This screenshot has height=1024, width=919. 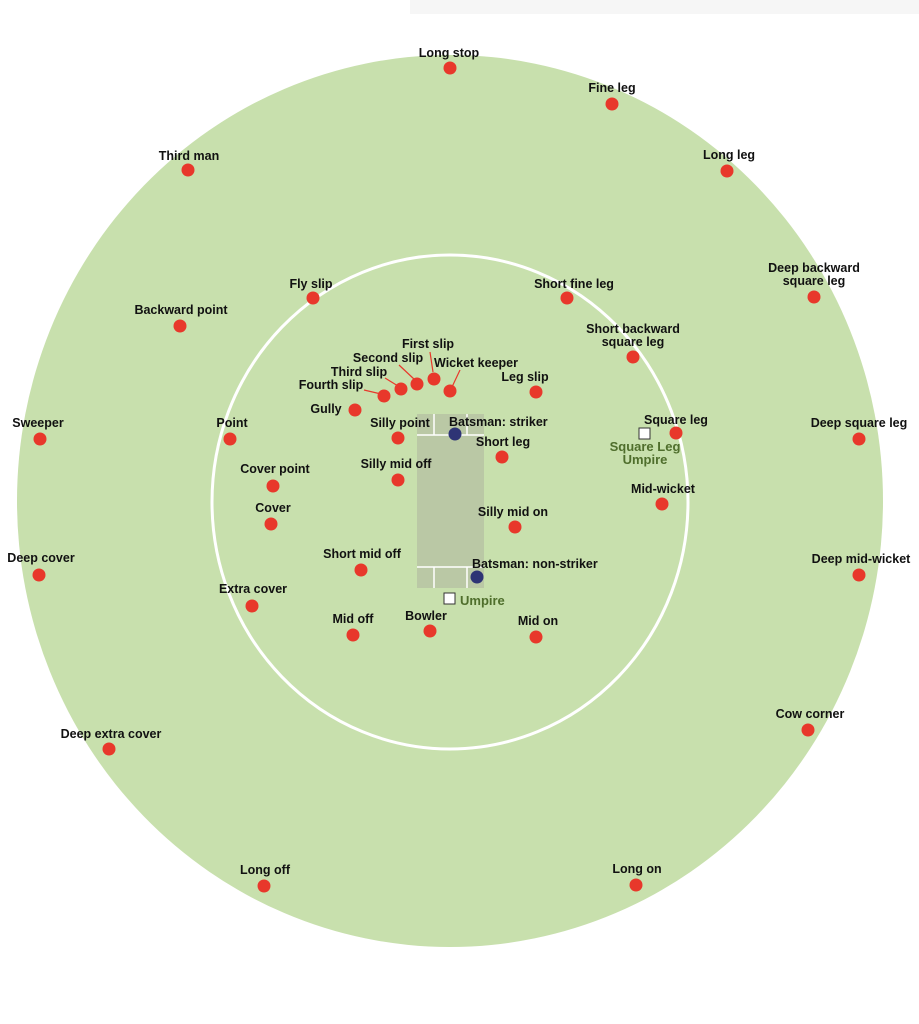 What do you see at coordinates (476, 377) in the screenshot?
I see `fielder-wicket-keeper: Wicket keeper` at bounding box center [476, 377].